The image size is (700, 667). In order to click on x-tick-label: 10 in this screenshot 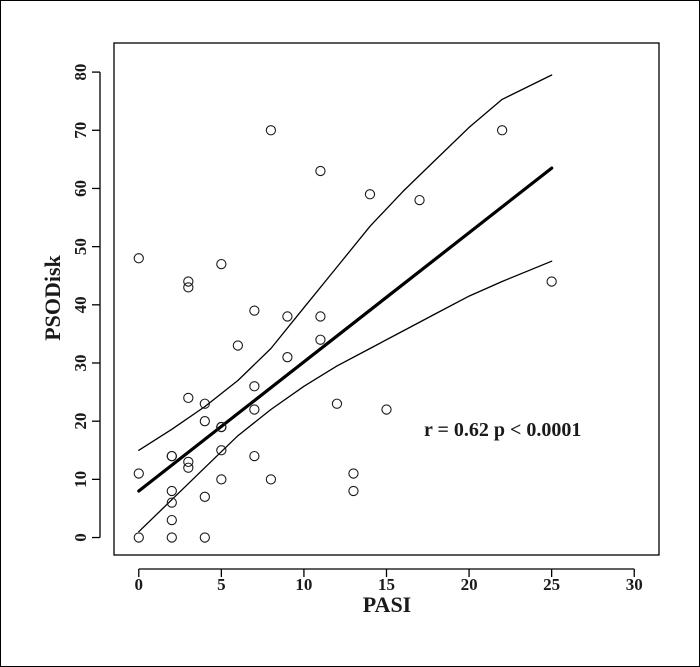, I will do `click(303, 584)`.